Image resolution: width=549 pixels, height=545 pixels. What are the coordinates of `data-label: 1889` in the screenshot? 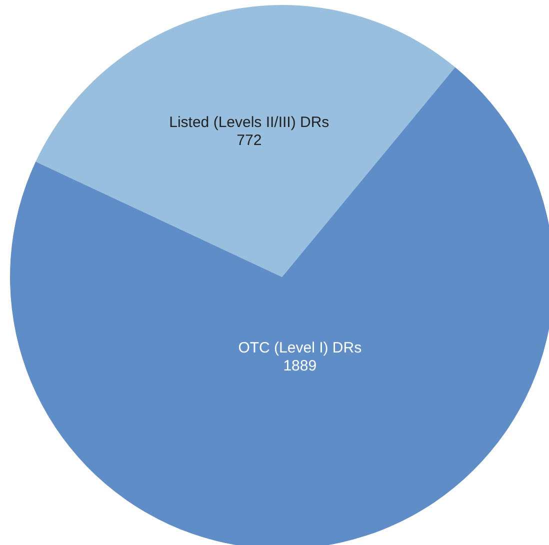 It's located at (300, 366).